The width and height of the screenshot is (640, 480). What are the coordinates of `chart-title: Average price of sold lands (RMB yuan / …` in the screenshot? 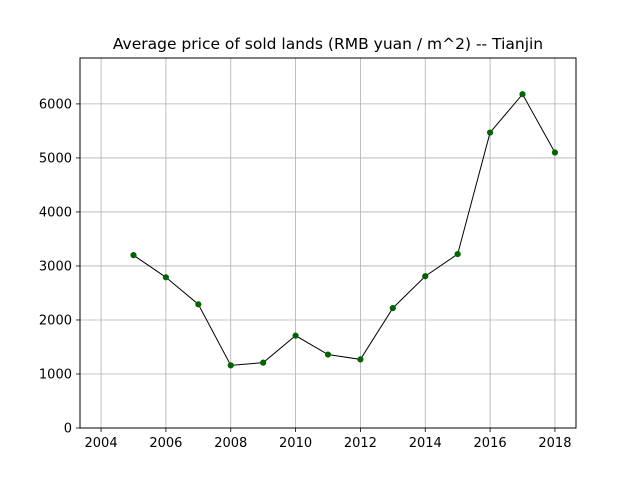 It's located at (328, 44).